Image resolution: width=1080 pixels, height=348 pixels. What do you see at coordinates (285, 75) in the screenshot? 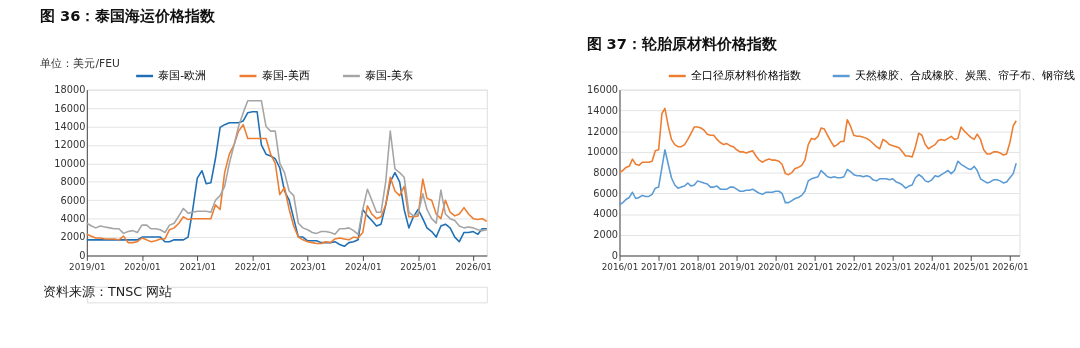
I see `legend-label: 泰国-美西` at bounding box center [285, 75].